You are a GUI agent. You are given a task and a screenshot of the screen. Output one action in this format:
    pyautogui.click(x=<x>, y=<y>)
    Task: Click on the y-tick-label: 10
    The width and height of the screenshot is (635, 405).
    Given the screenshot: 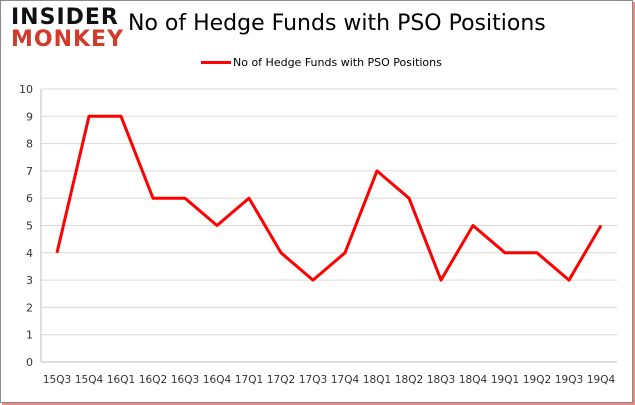 What is the action you would take?
    pyautogui.click(x=26, y=89)
    